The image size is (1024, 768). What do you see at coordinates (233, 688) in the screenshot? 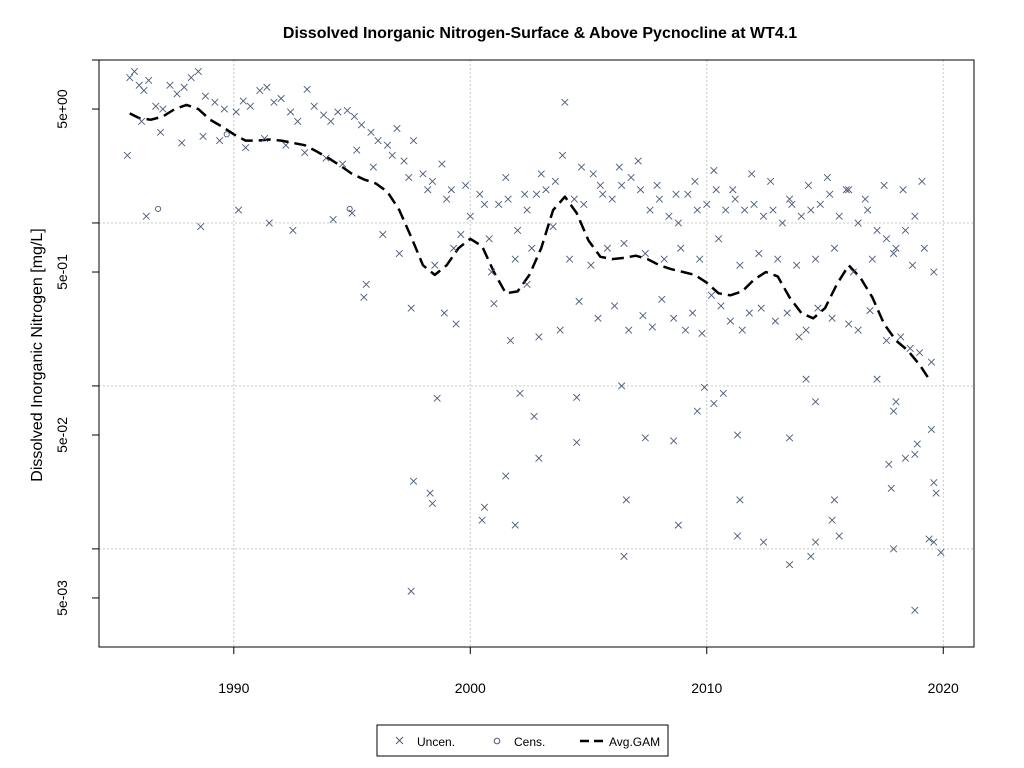
I see `x-tick-label: 1990` at bounding box center [233, 688].